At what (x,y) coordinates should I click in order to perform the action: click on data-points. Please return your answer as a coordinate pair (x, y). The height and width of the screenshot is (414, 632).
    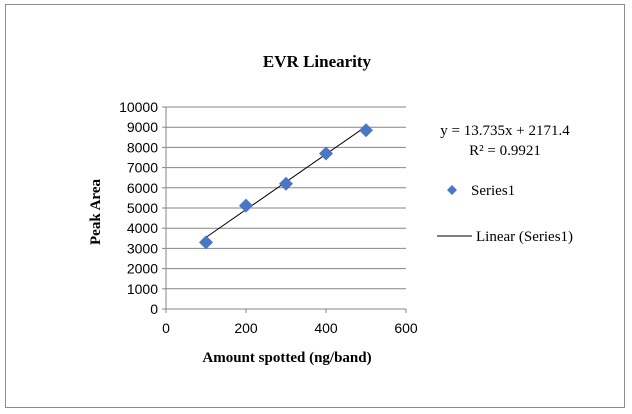
    Looking at the image, I should click on (286, 186).